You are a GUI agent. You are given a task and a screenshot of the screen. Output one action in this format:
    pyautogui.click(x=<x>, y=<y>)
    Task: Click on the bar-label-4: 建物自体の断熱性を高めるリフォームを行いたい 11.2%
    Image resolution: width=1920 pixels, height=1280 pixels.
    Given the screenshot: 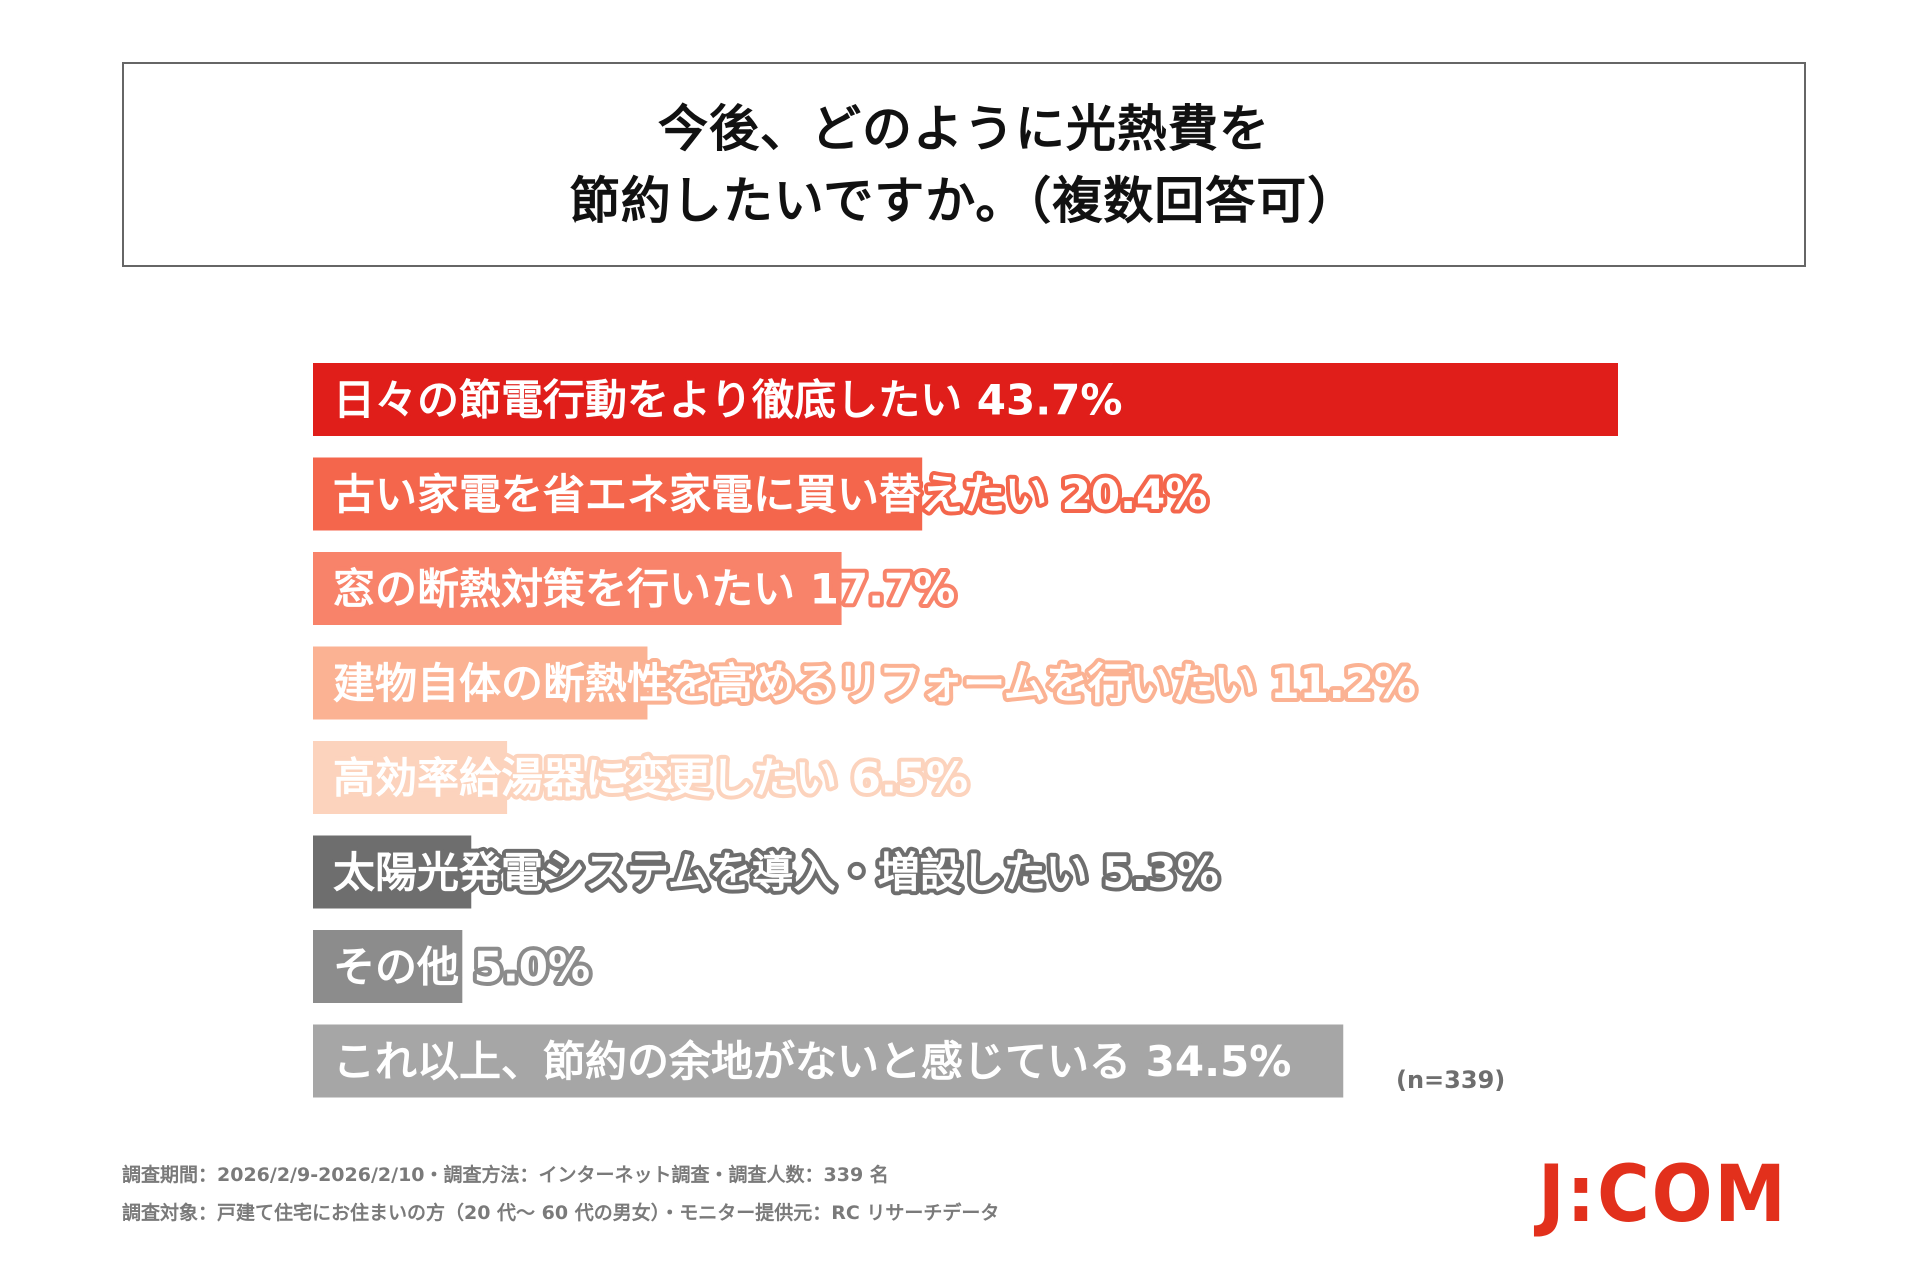 What is the action you would take?
    pyautogui.click(x=874, y=683)
    